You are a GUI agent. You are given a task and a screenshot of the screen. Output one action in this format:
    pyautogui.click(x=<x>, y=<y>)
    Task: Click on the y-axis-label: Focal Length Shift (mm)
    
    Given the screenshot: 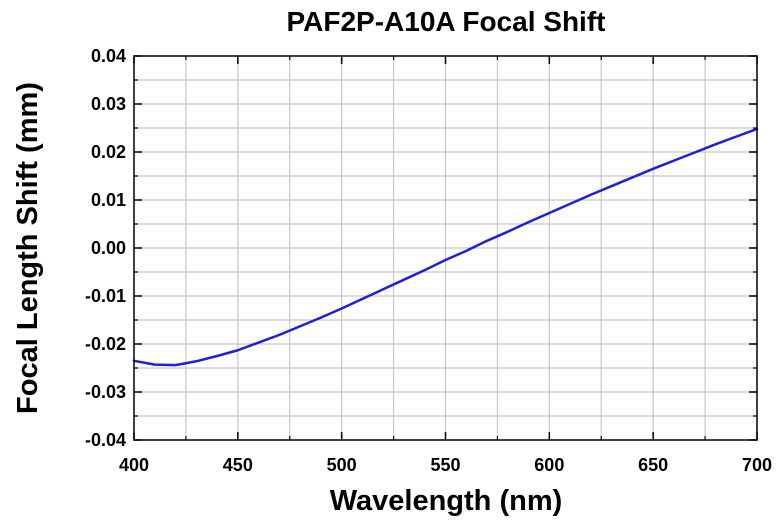 What is the action you would take?
    pyautogui.click(x=28, y=248)
    